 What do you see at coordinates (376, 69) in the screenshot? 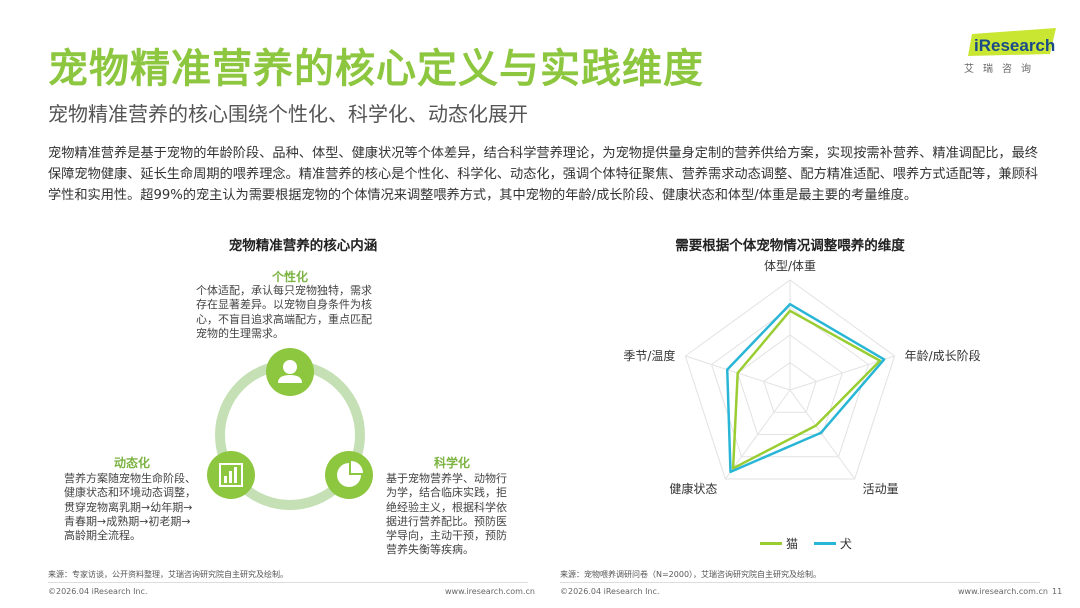
I see `page-title: 宠物精准营养的核心定义与实践维度` at bounding box center [376, 69].